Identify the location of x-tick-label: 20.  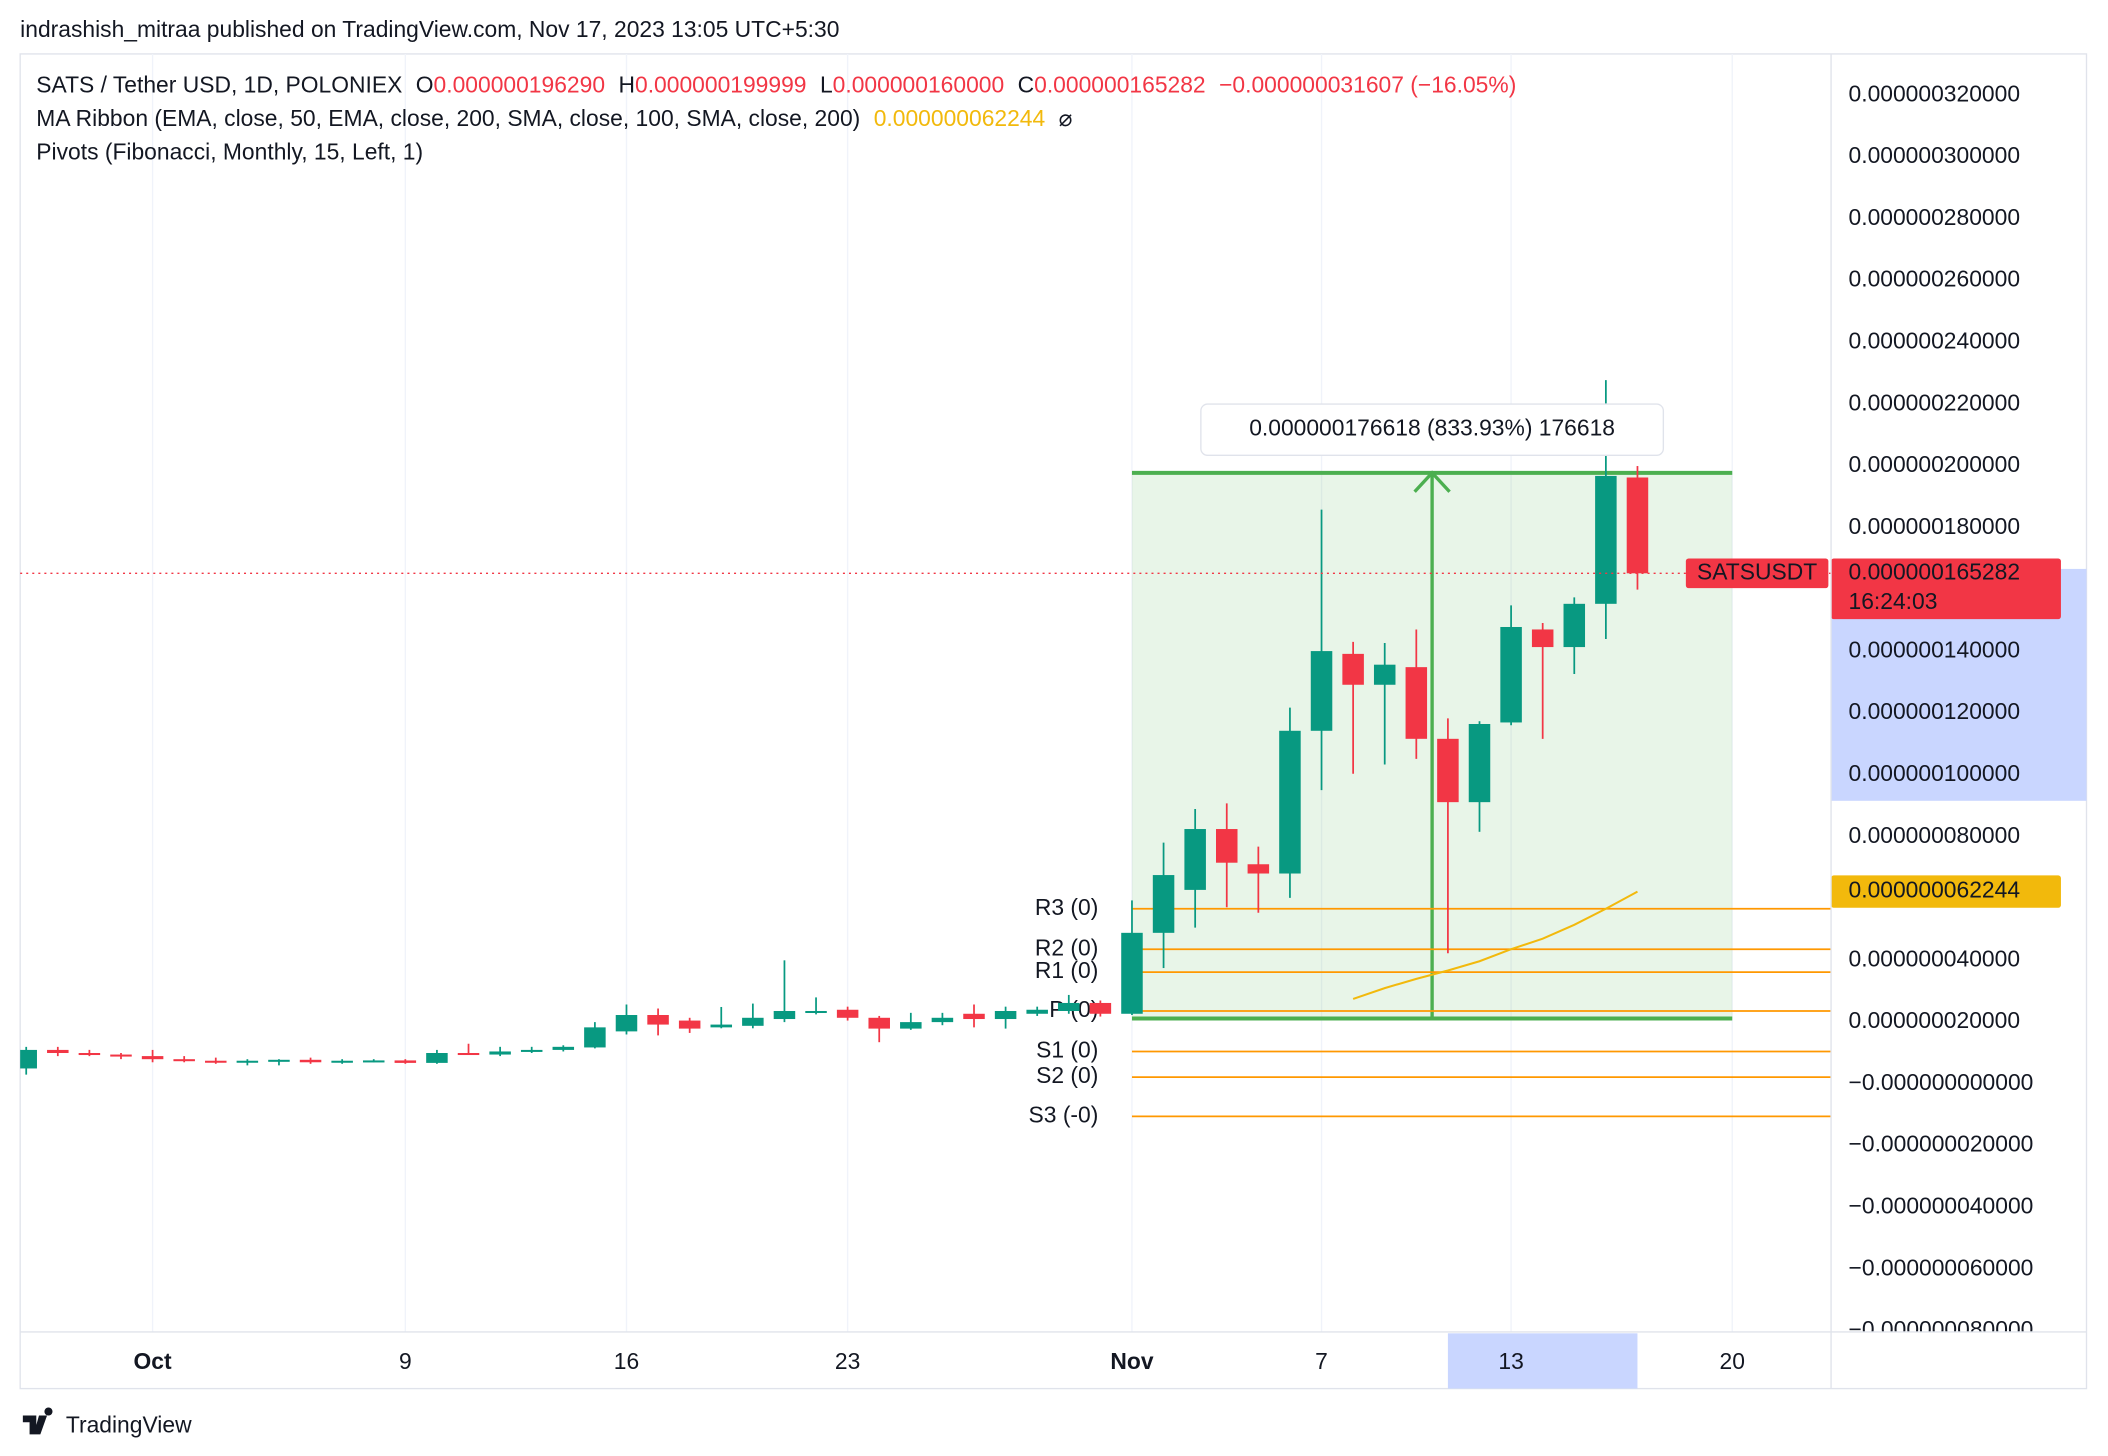
(1732, 1361).